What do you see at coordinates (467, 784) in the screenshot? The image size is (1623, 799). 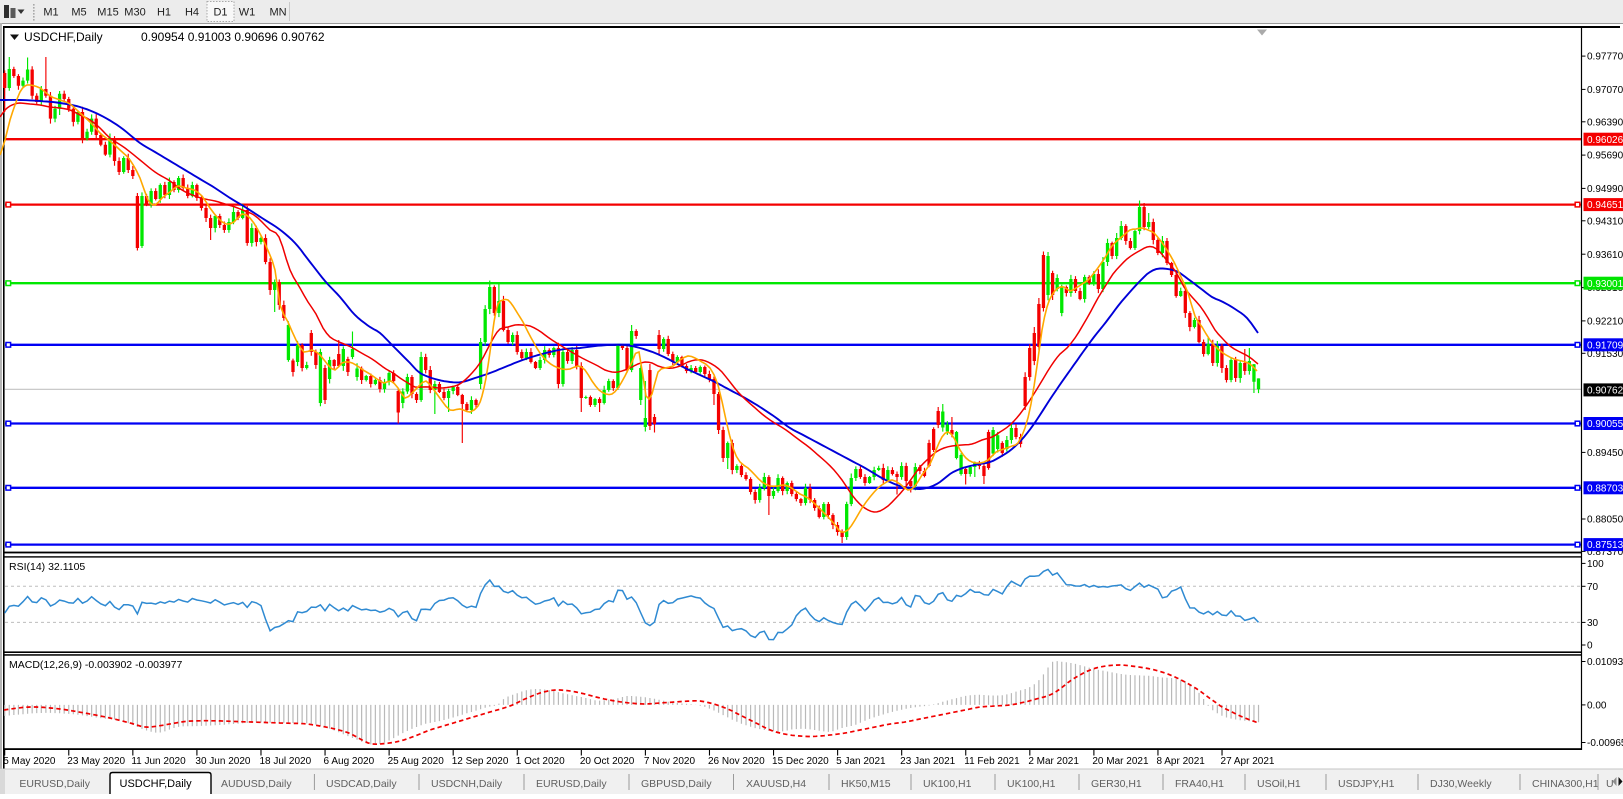 I see `svg-text: USDCNH,Daily` at bounding box center [467, 784].